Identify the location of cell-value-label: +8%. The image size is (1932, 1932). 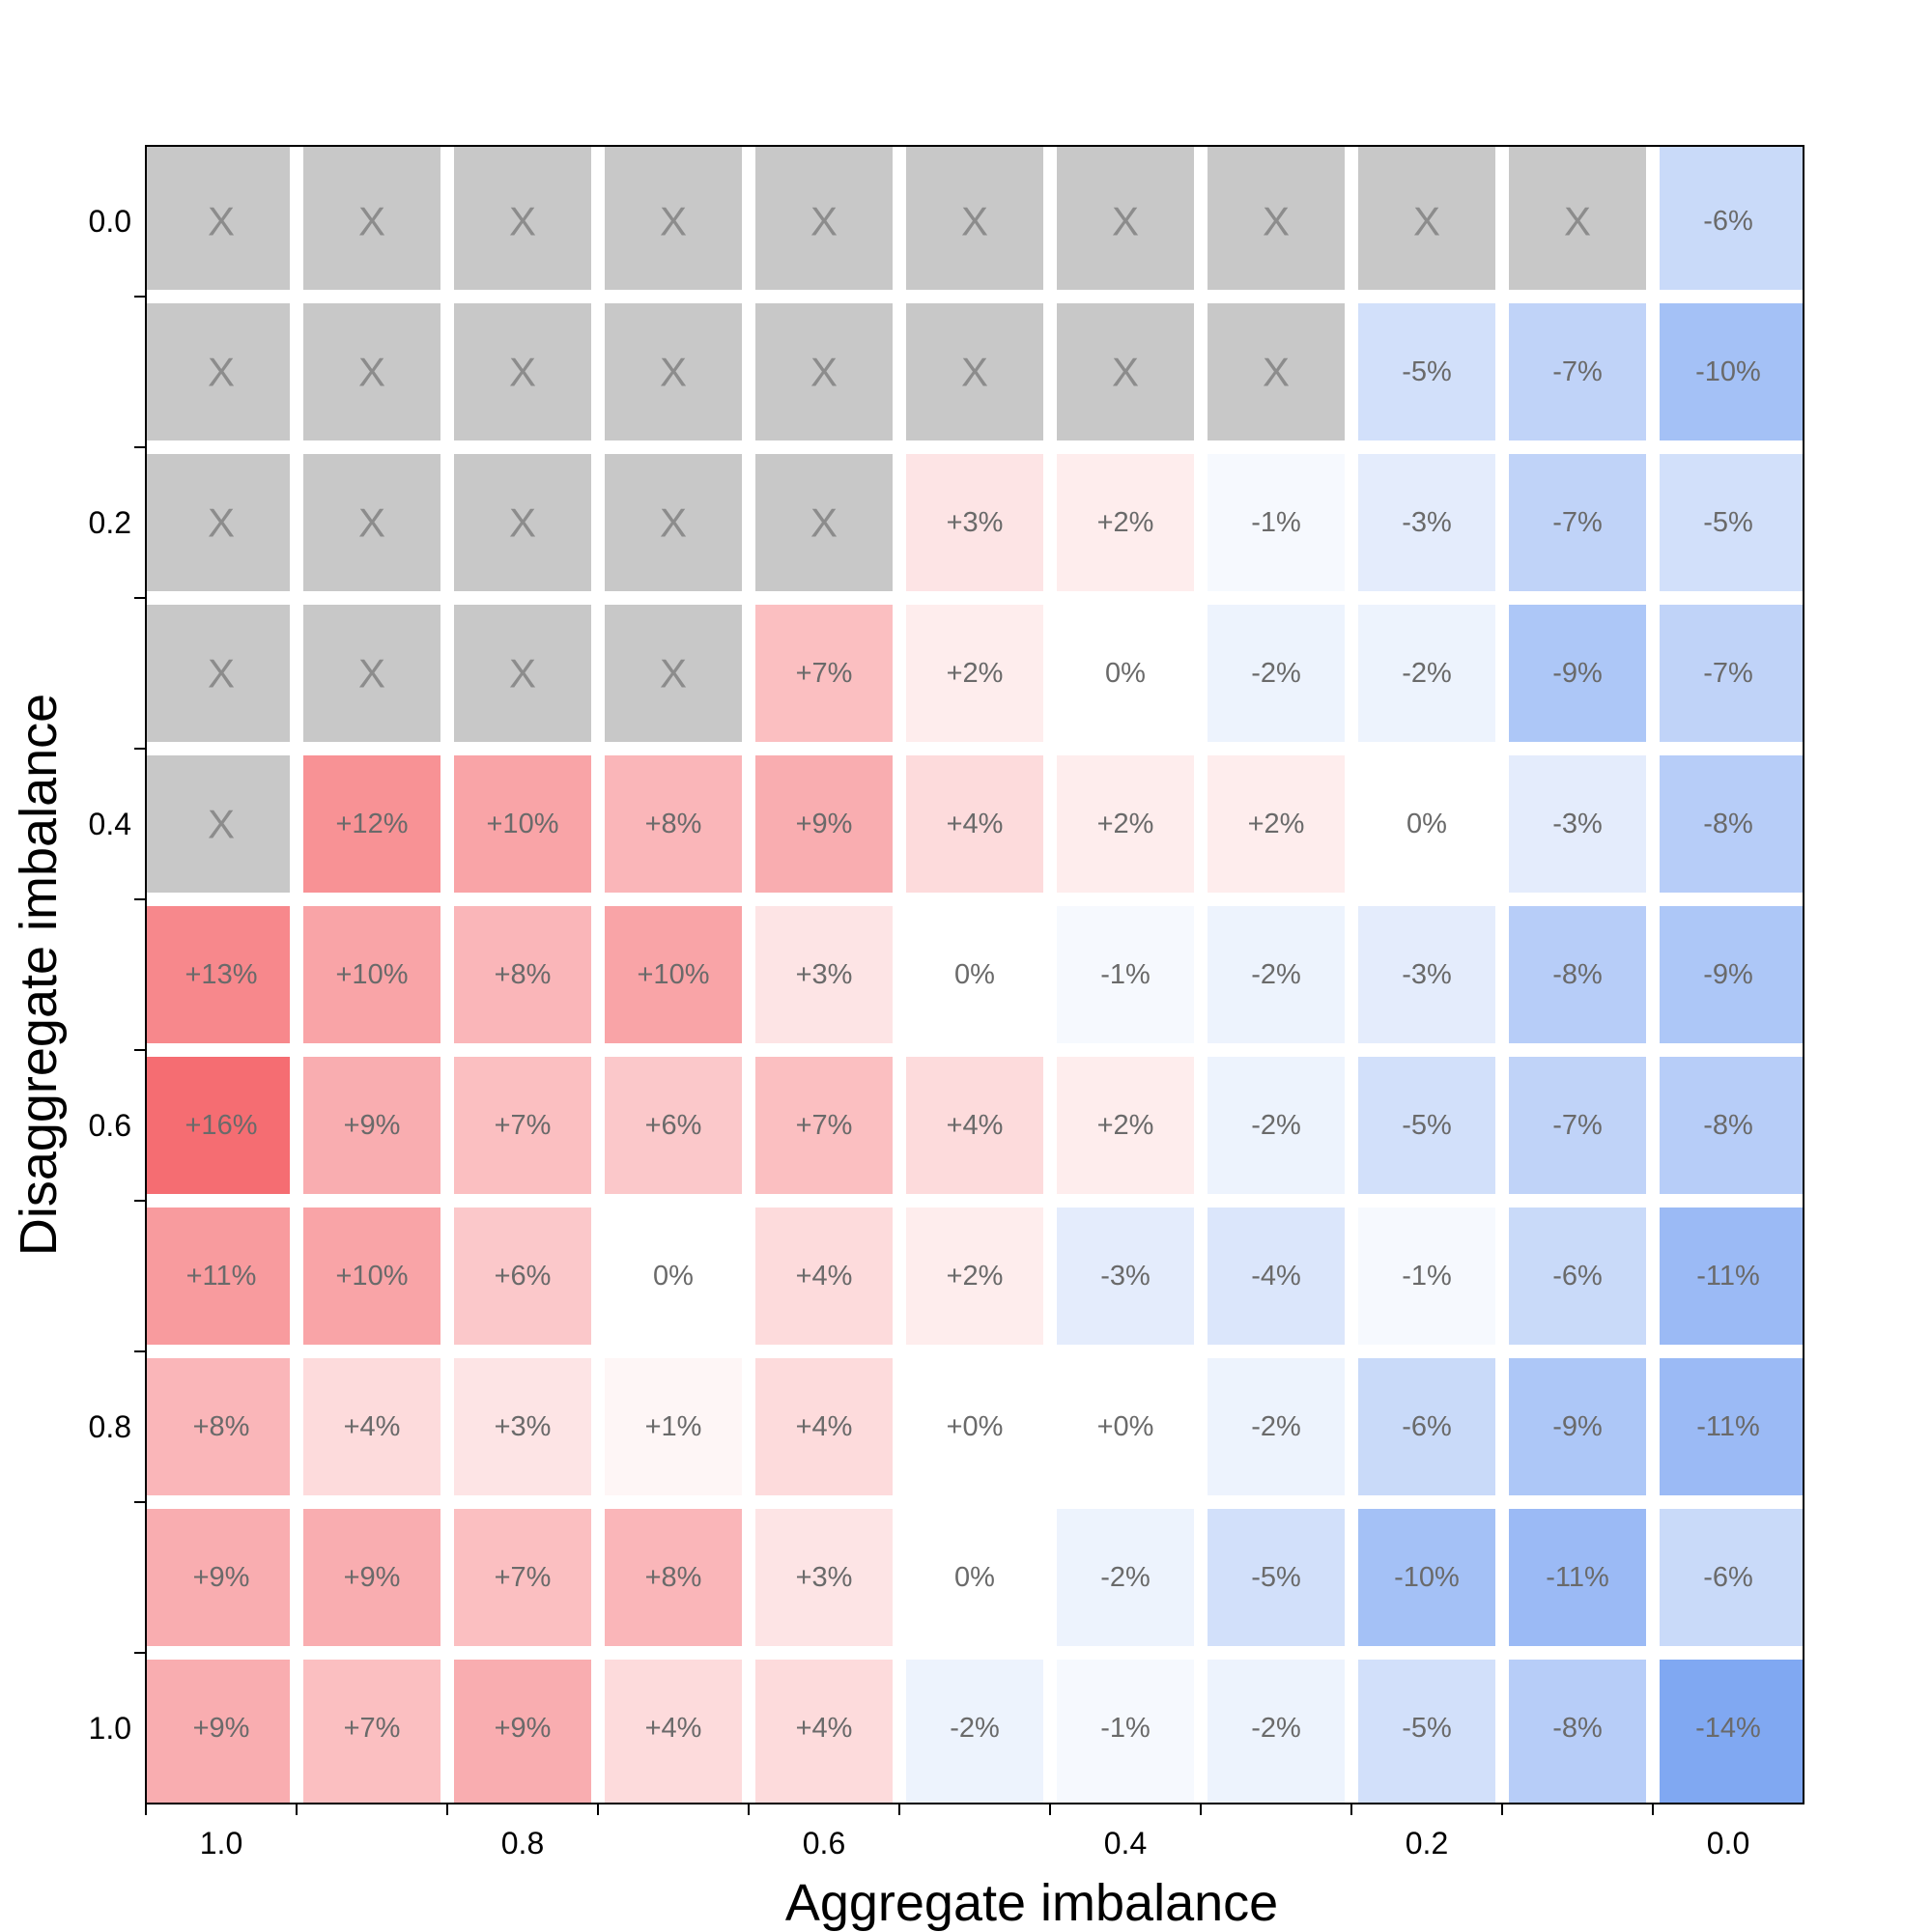
(673, 824).